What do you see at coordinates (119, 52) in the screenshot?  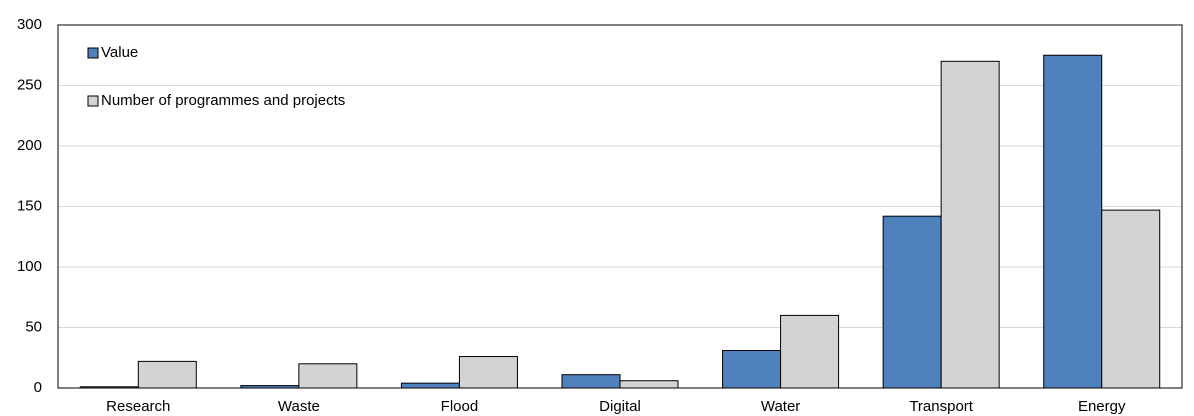 I see `legend-label: Value` at bounding box center [119, 52].